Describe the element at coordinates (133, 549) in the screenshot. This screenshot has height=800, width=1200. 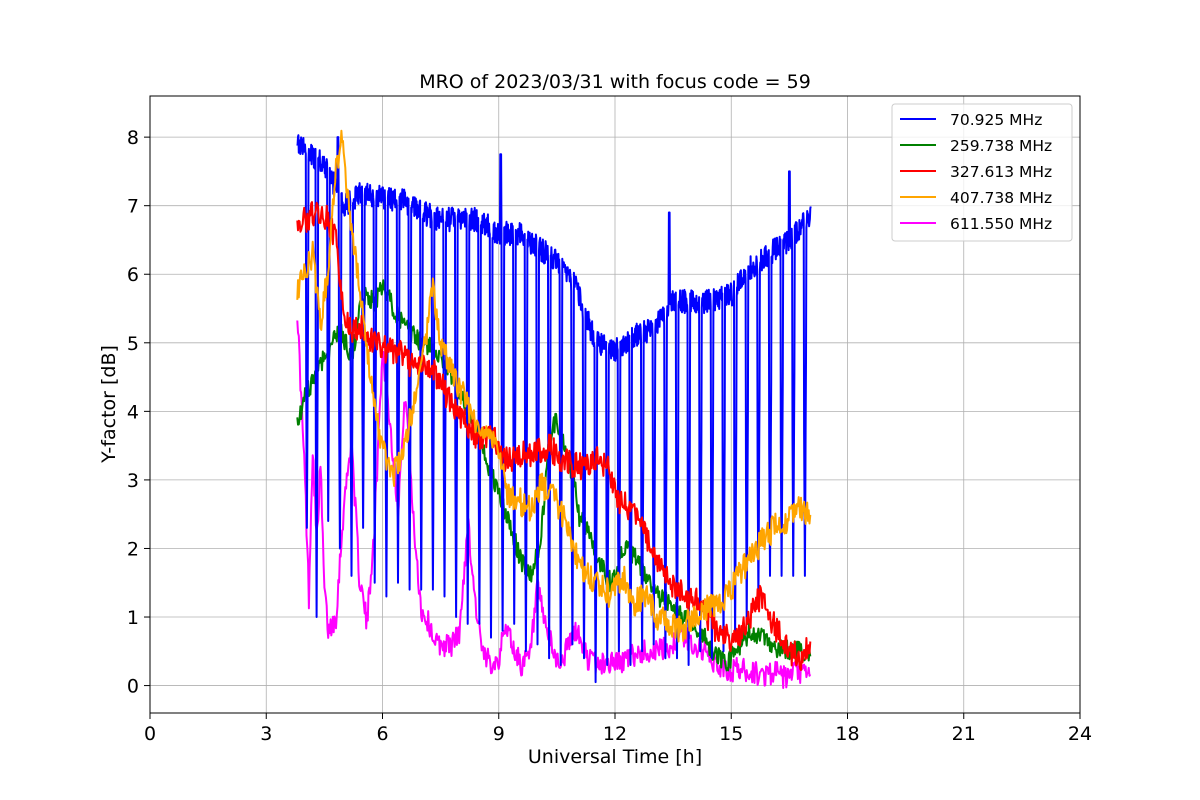
I see `y-tick-label: 2` at that location.